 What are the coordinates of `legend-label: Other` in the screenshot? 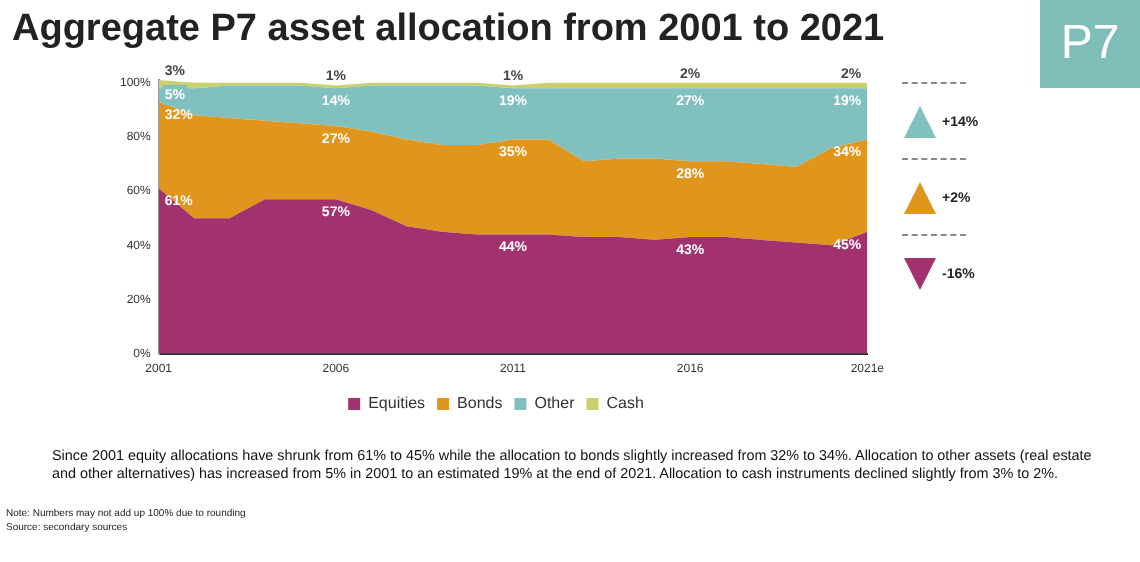 It's located at (555, 403).